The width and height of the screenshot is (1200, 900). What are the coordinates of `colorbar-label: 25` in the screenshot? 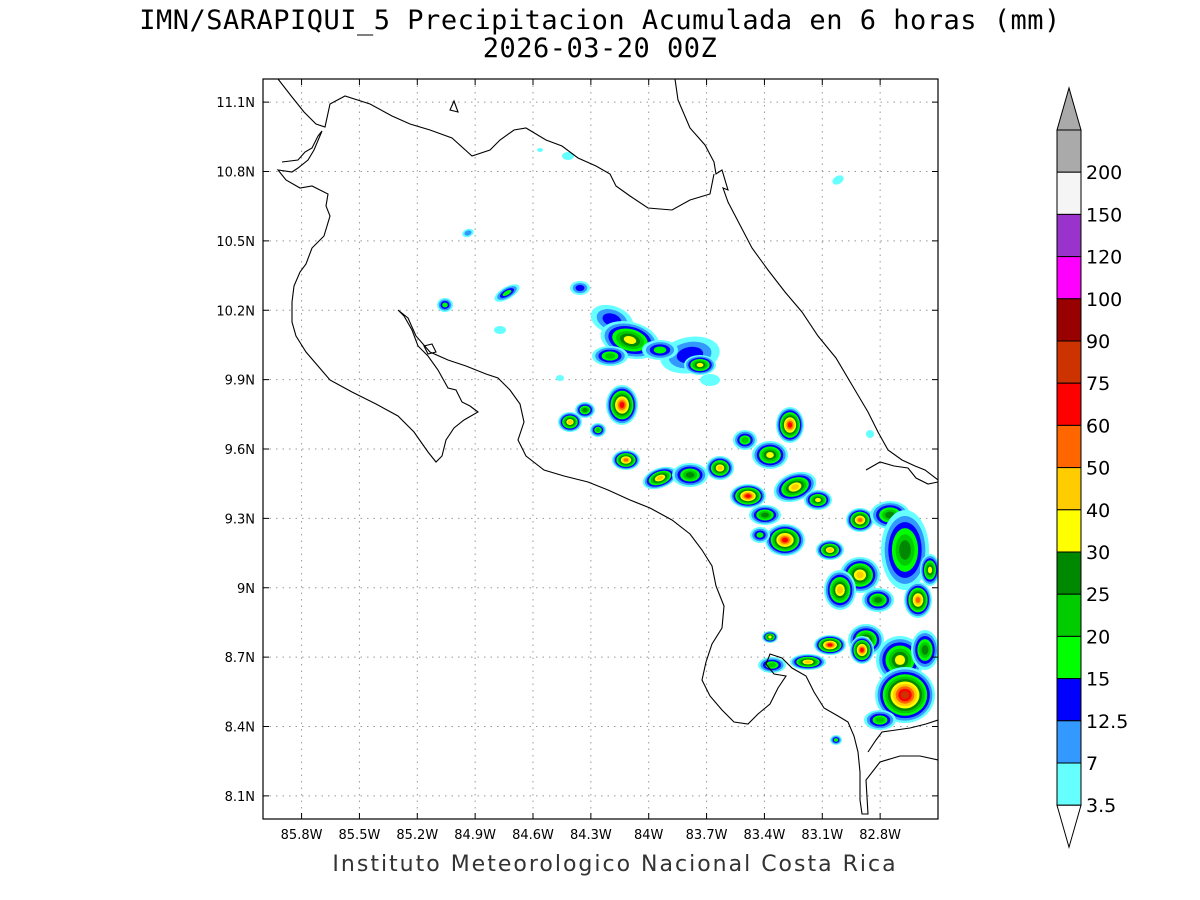 It's located at (1098, 595).